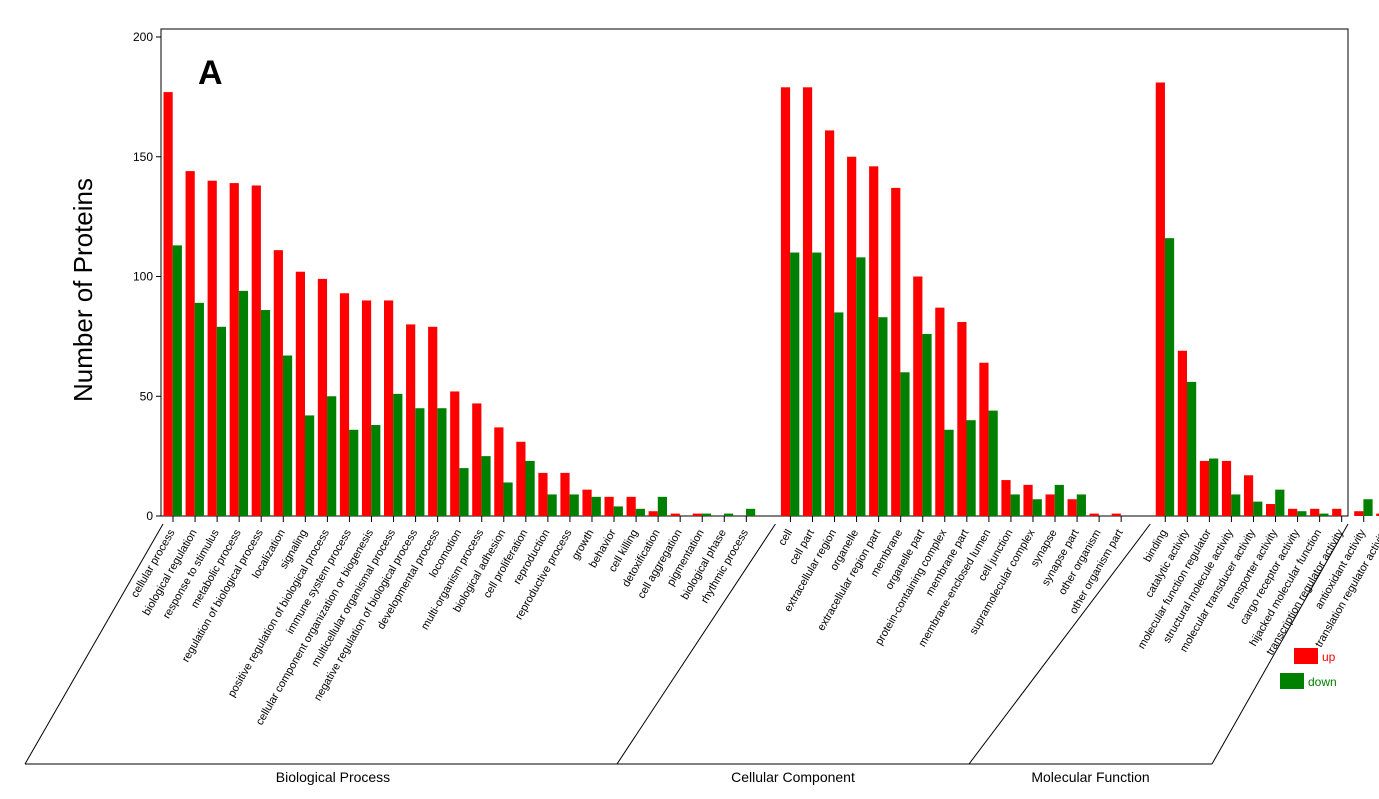 The height and width of the screenshot is (799, 1379). Describe the element at coordinates (143, 37) in the screenshot. I see `y-tick-label: 200` at that location.